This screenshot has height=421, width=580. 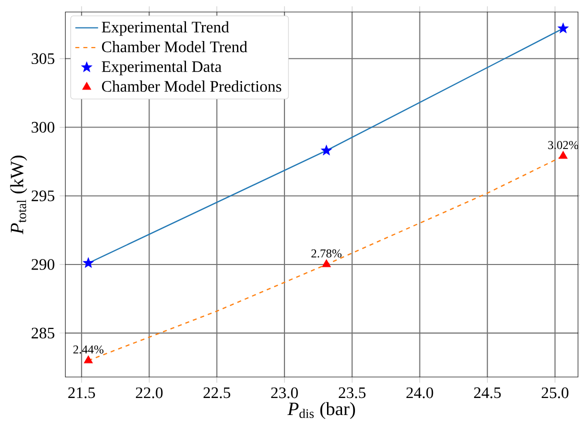 What do you see at coordinates (487, 392) in the screenshot?
I see `x-tick-label: 24.5` at bounding box center [487, 392].